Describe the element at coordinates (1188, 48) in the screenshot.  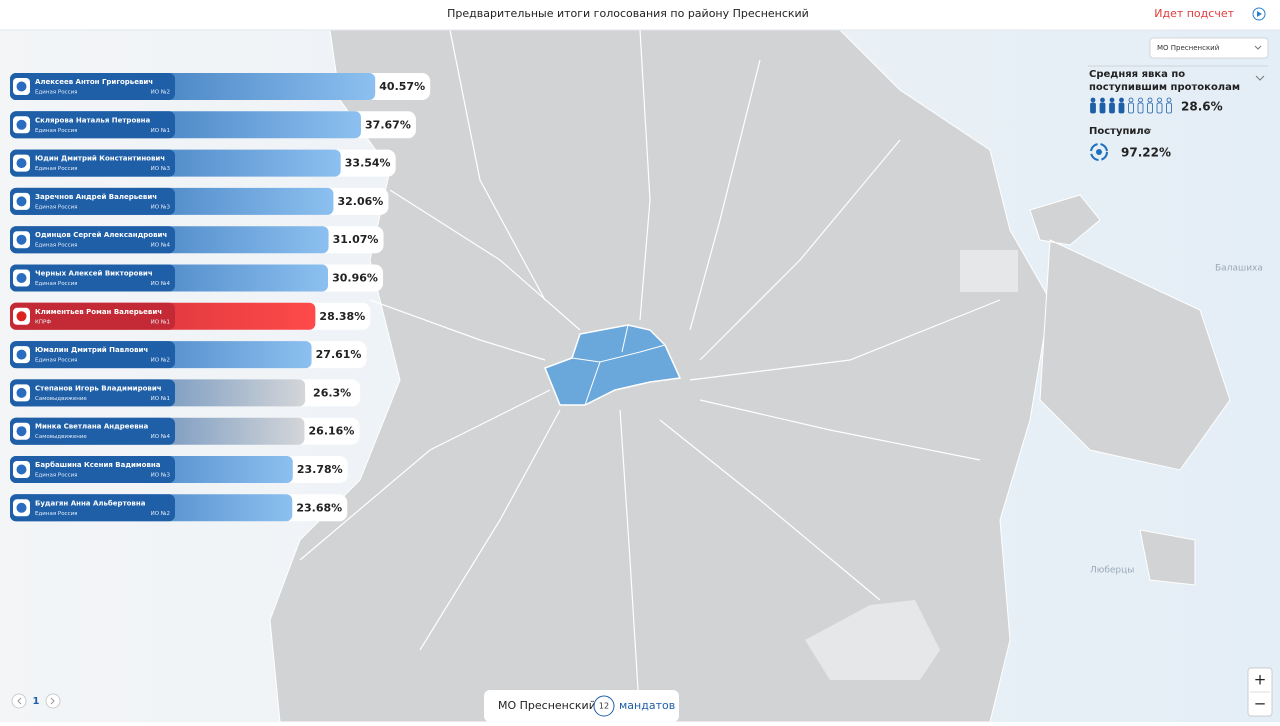
I see `dropdown-value: МО Пресненский` at that location.